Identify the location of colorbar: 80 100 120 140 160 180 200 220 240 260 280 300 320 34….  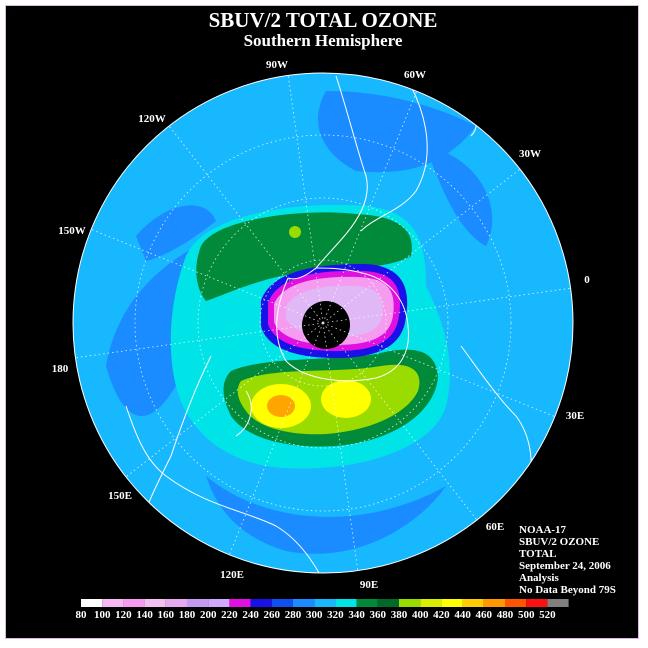
(322, 610).